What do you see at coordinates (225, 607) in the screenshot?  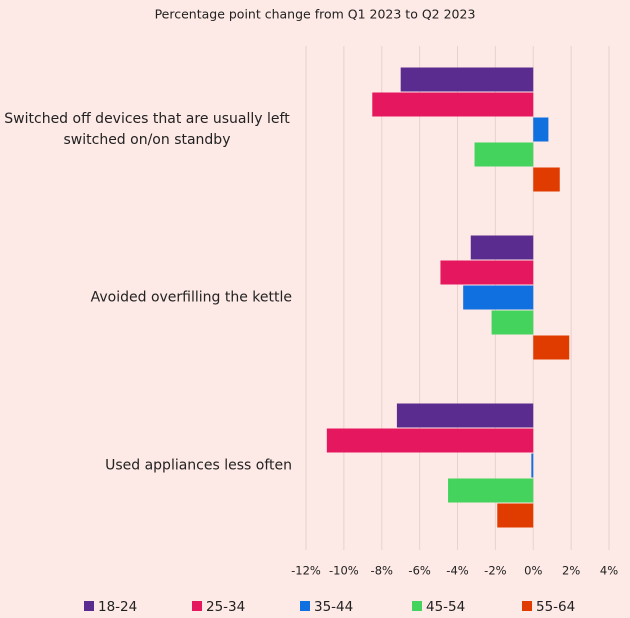 I see `legend-label: 25-34` at bounding box center [225, 607].